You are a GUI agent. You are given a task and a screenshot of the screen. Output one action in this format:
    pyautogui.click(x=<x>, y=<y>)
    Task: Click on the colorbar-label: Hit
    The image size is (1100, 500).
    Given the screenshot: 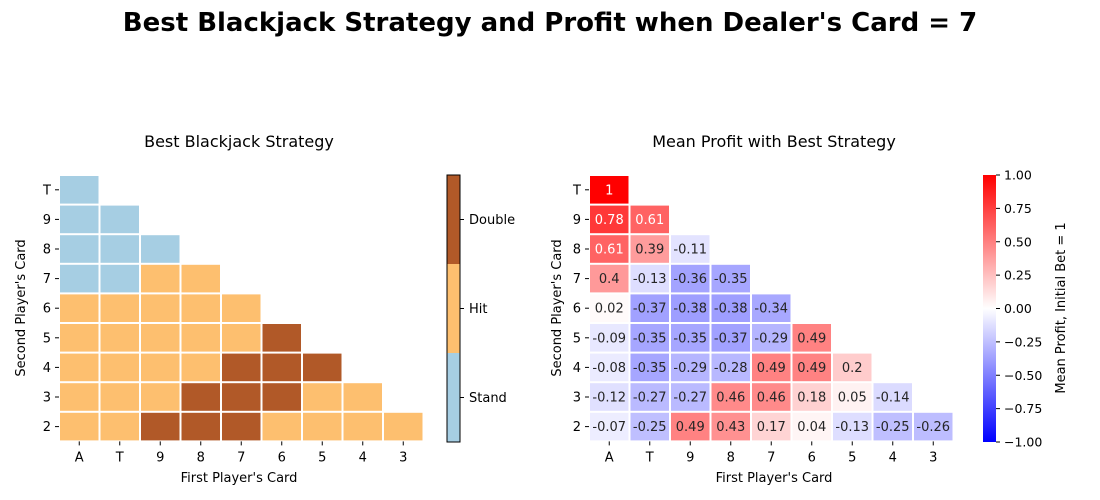 What is the action you would take?
    pyautogui.click(x=478, y=309)
    